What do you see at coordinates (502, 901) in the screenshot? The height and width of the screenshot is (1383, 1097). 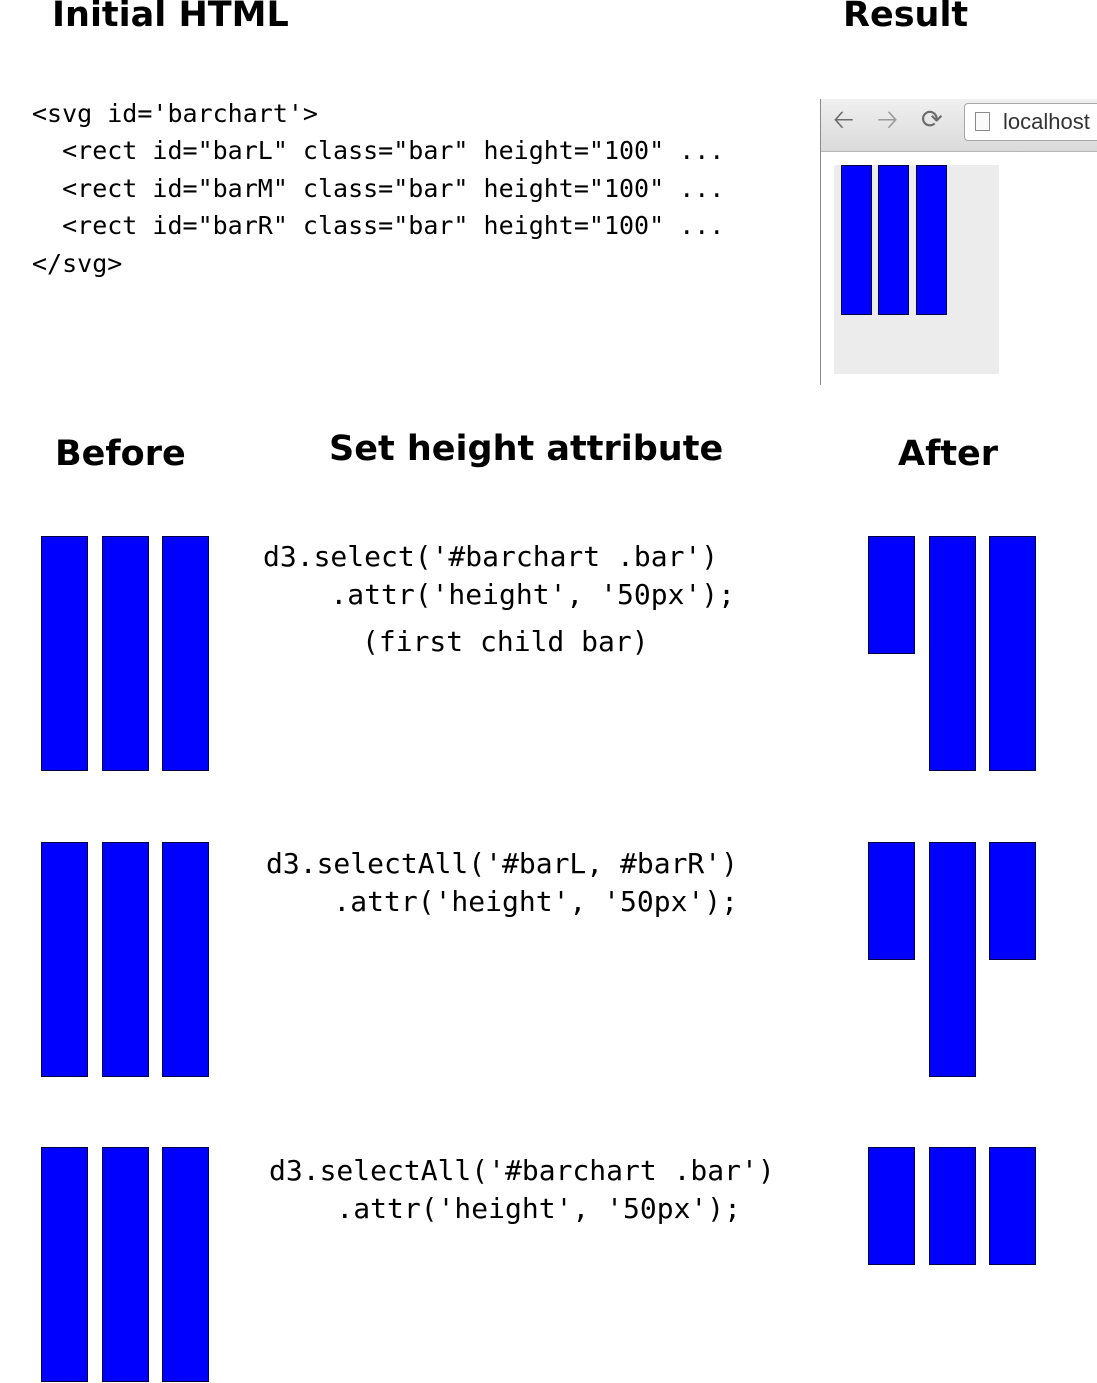 I see `row-2-code-line-2: .attr('height', '50px');` at bounding box center [502, 901].